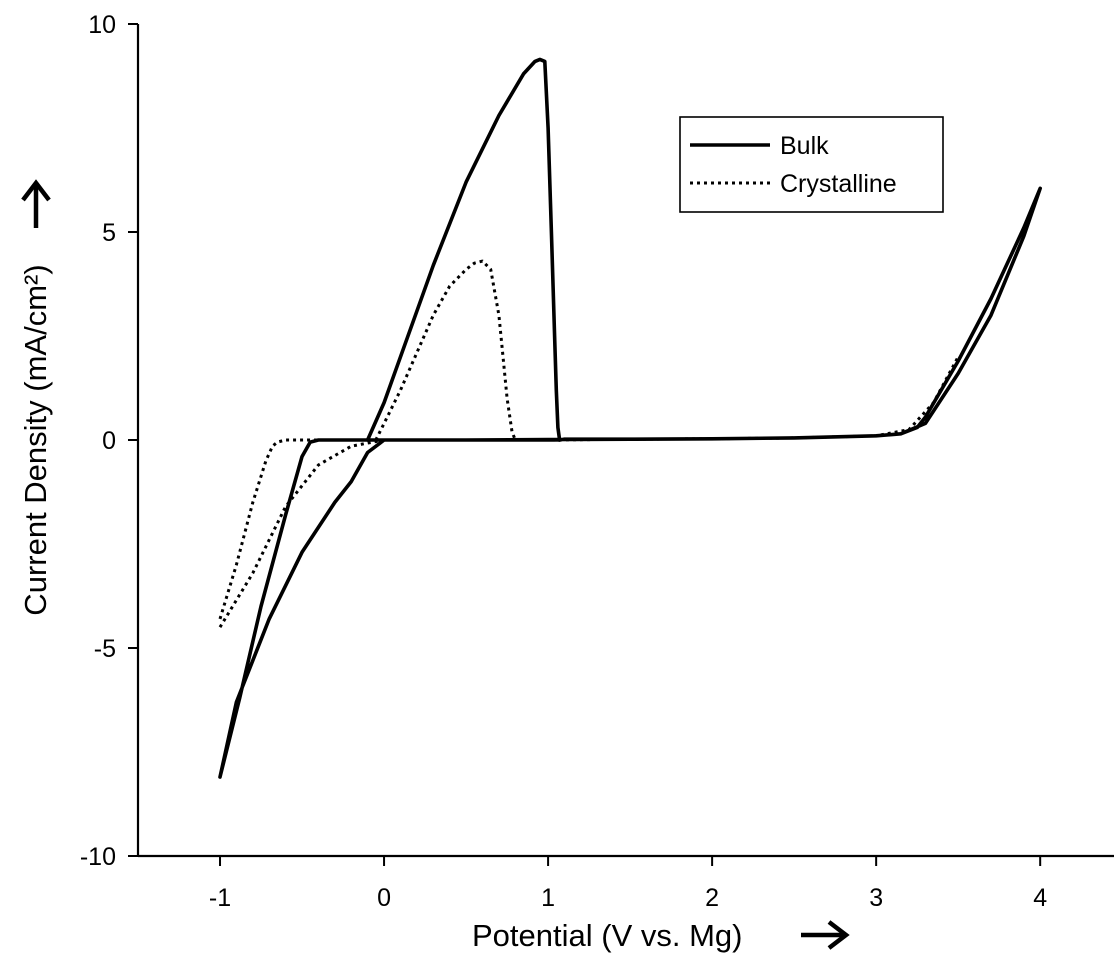 The image size is (1114, 973). I want to click on x-tick-label: 3, so click(876, 898).